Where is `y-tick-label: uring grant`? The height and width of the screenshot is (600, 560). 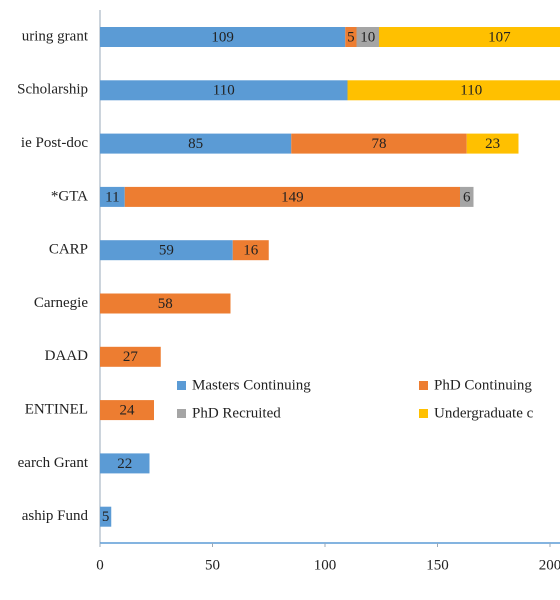
y-tick-label: uring grant is located at coordinates (55, 36).